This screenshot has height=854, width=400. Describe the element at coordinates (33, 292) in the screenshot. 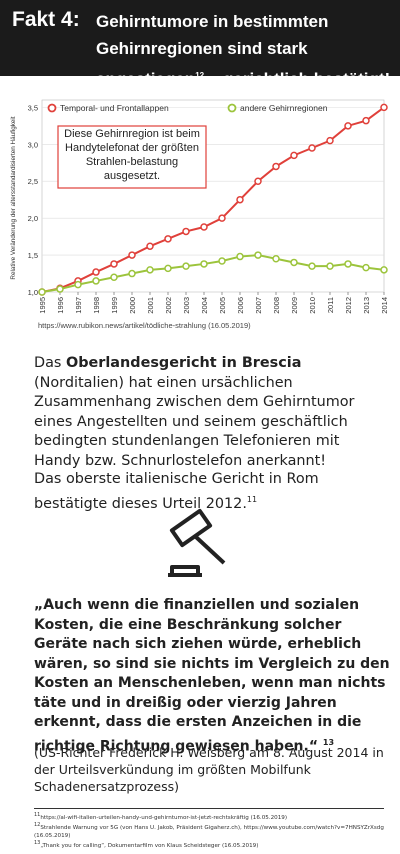

I see `y-tick-label: 1,0` at that location.